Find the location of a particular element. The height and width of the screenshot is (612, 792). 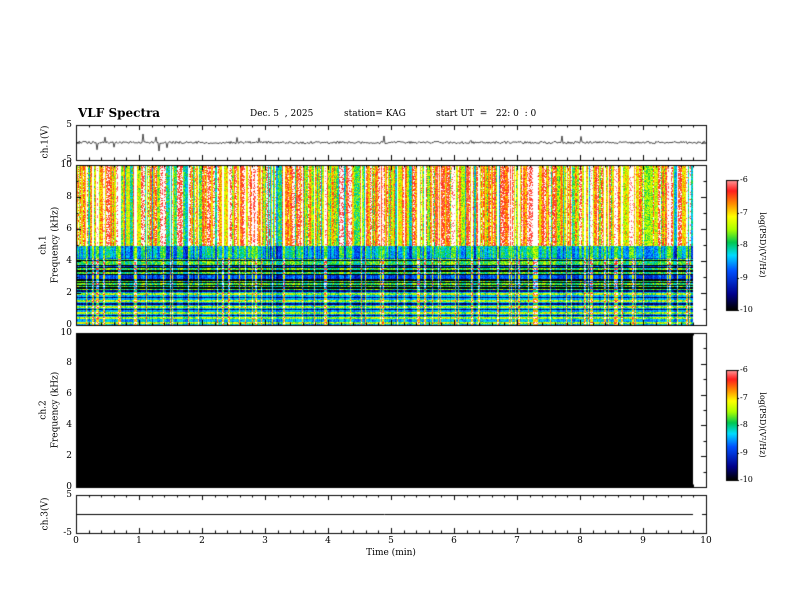

ch2-frequency-tick-label: 6 is located at coordinates (69, 394).